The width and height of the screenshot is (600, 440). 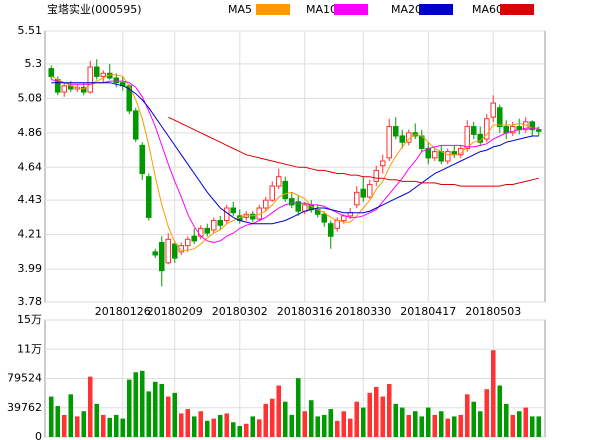 What do you see at coordinates (30, 268) in the screenshot?
I see `y-tick-label: 3.99` at bounding box center [30, 268].